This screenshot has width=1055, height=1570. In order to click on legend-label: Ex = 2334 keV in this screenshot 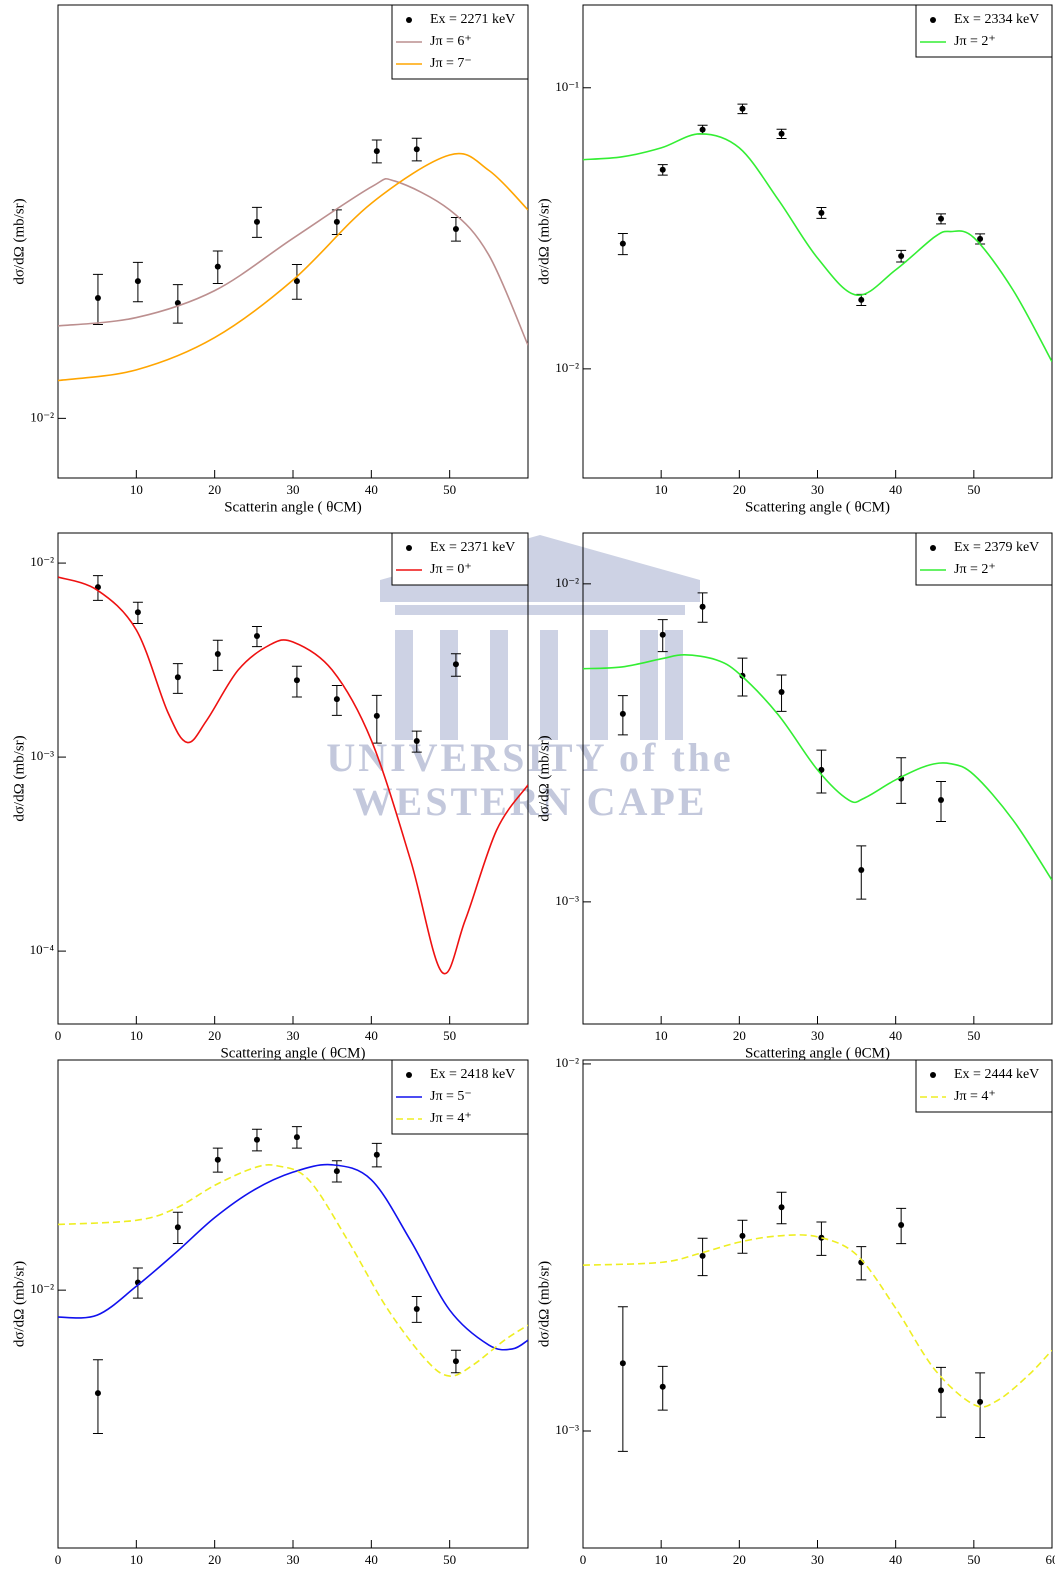, I will do `click(996, 19)`.